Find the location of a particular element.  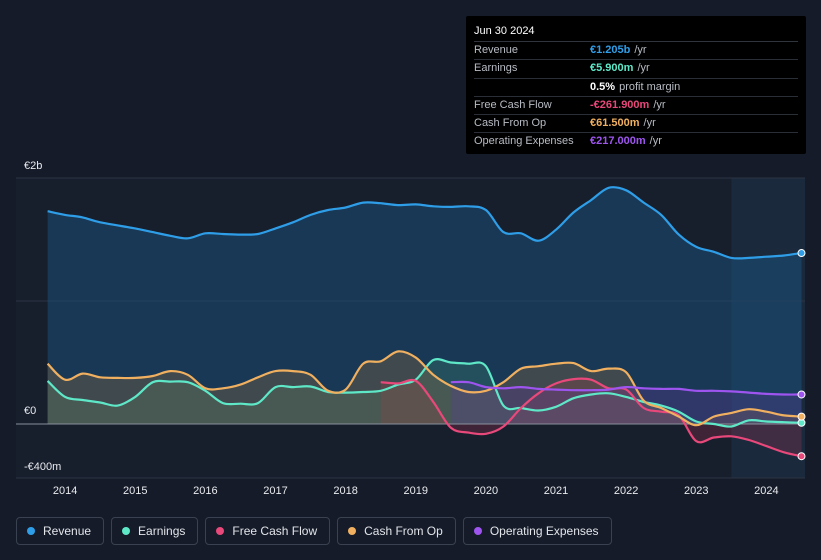

operating-expenses-end-marker is located at coordinates (801, 394).